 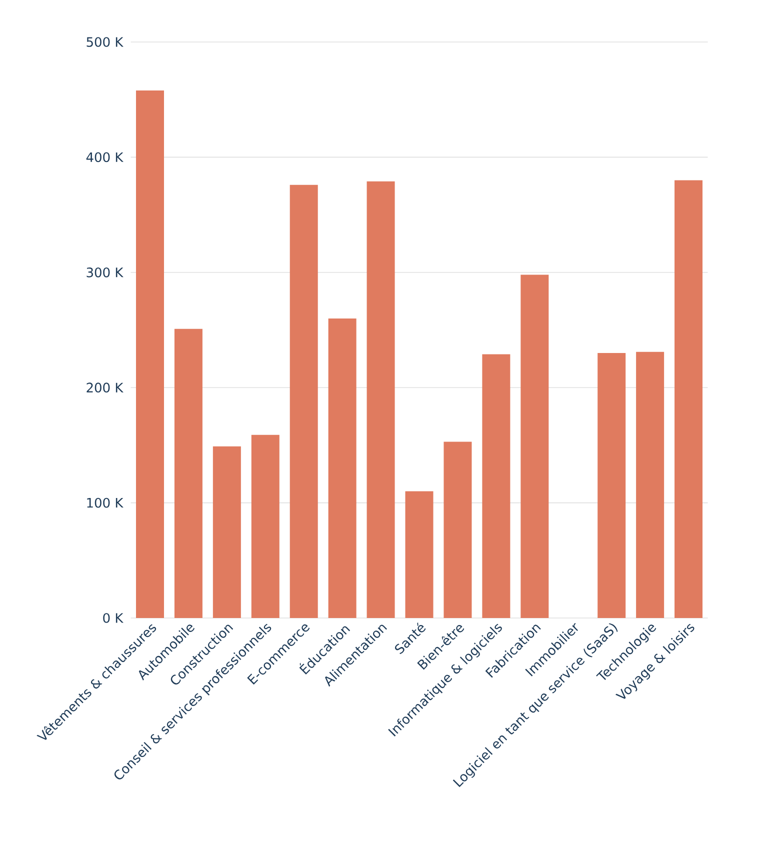 I want to click on y-tick-label: 400 K, so click(x=105, y=157).